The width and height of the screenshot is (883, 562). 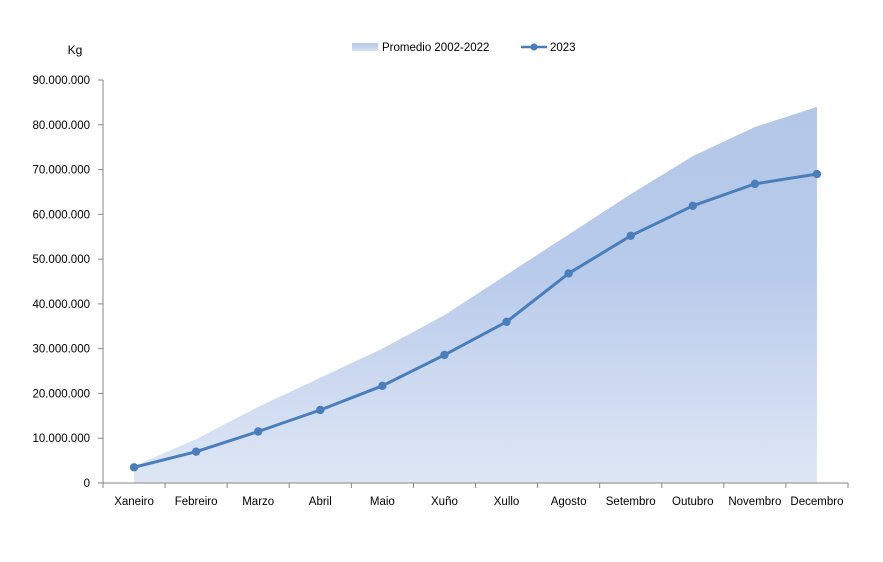 What do you see at coordinates (61, 394) in the screenshot?
I see `y-tick-label: 20.000.000` at bounding box center [61, 394].